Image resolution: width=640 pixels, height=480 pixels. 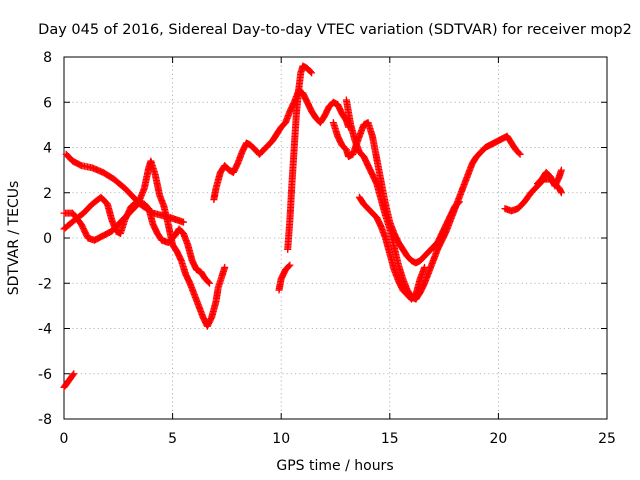 What do you see at coordinates (47, 239) in the screenshot?
I see `y-tick-label: 0` at bounding box center [47, 239].